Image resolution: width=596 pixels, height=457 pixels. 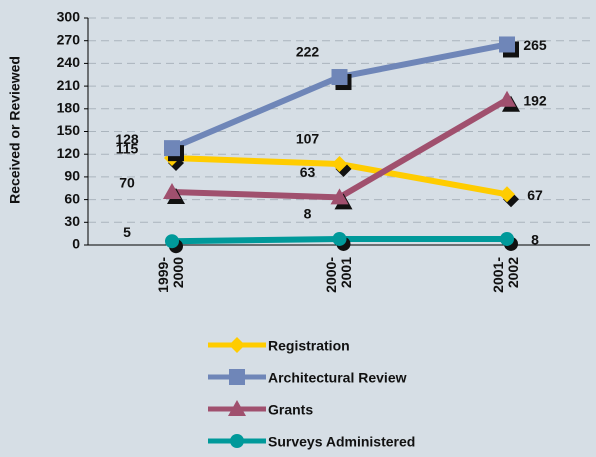 What do you see at coordinates (337, 378) in the screenshot?
I see `legend-label: Architectural Review` at bounding box center [337, 378].